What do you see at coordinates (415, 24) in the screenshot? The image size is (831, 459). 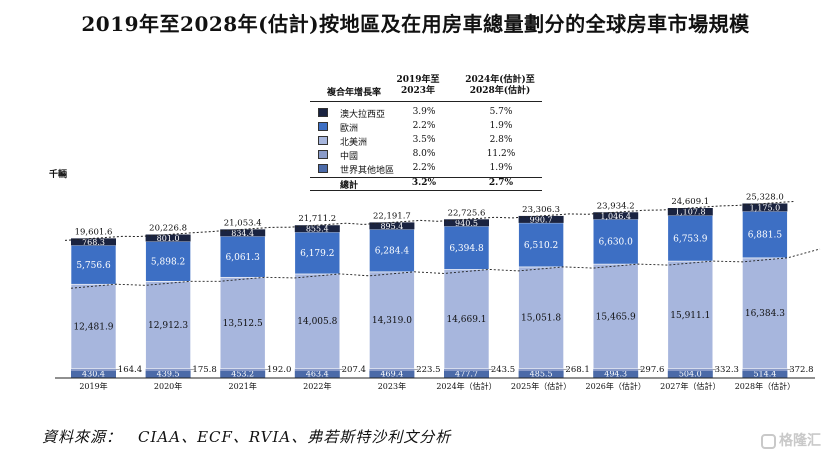 I see `chart-title: 2019年至2028年(估計)按地區及在用房車總量劃分的全球房車市場規模` at bounding box center [415, 24].